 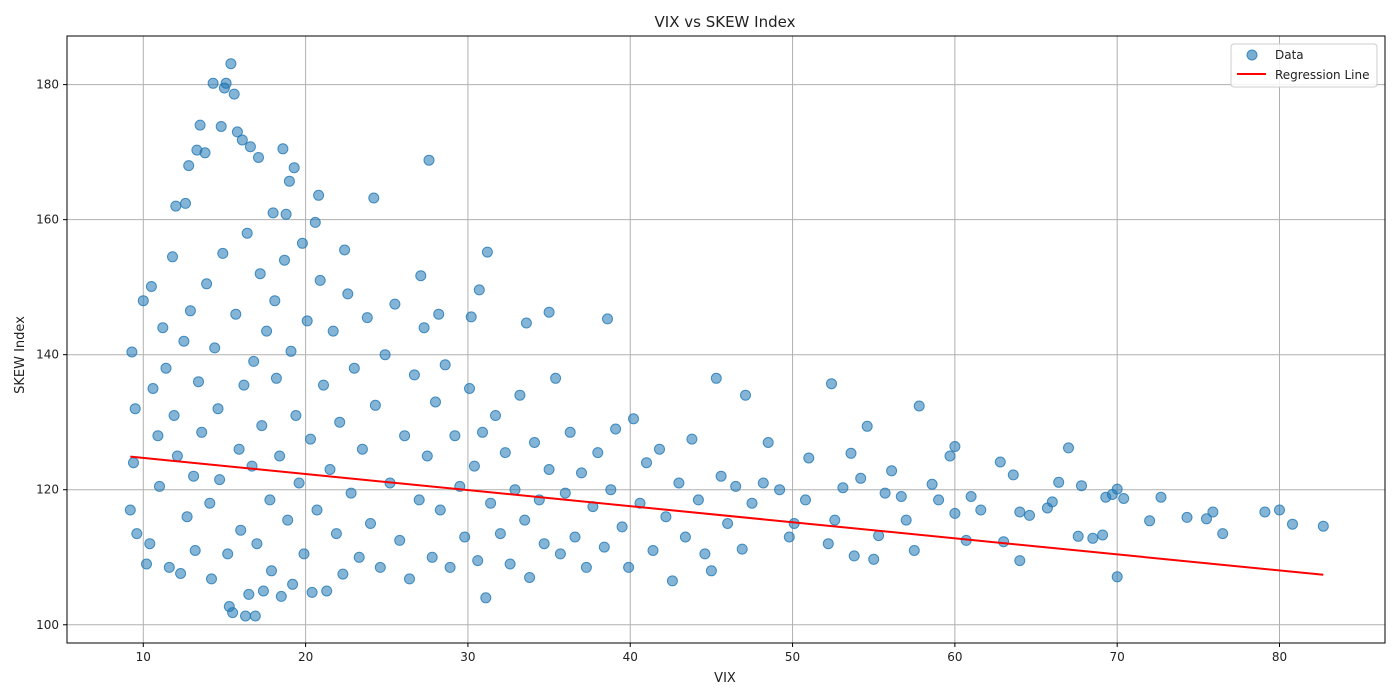 I want to click on legend-box, so click(x=1304, y=65).